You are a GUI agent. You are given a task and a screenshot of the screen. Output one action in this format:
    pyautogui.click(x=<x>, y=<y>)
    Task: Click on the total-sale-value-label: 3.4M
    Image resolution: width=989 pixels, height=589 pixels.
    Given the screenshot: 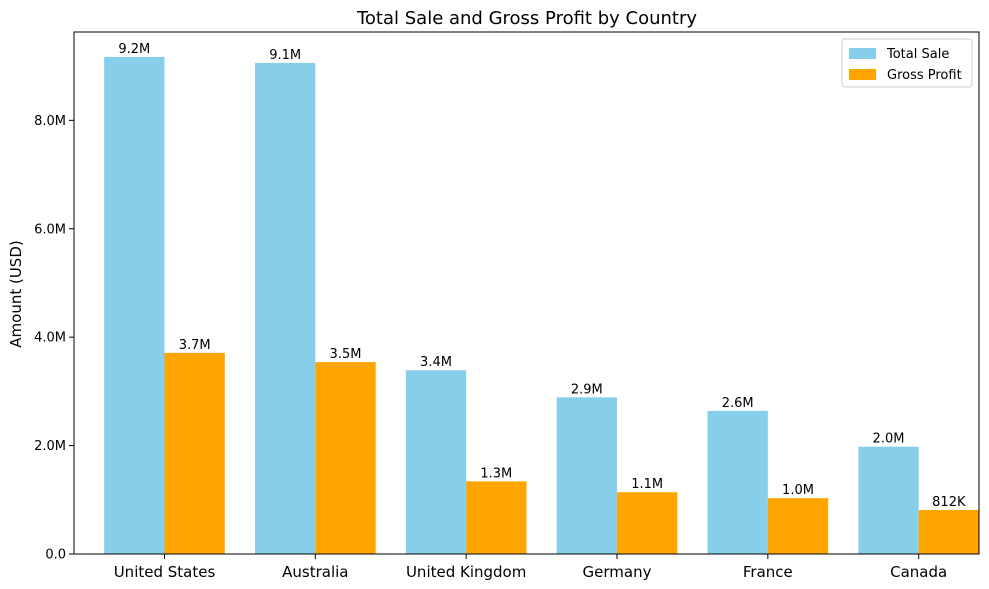 What is the action you would take?
    pyautogui.click(x=436, y=362)
    